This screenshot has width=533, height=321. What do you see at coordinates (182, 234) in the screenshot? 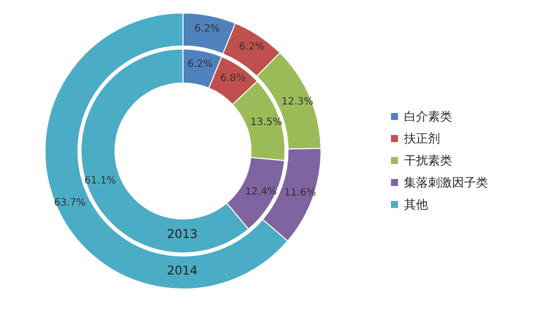
I see `slice-label: 2013` at bounding box center [182, 234].